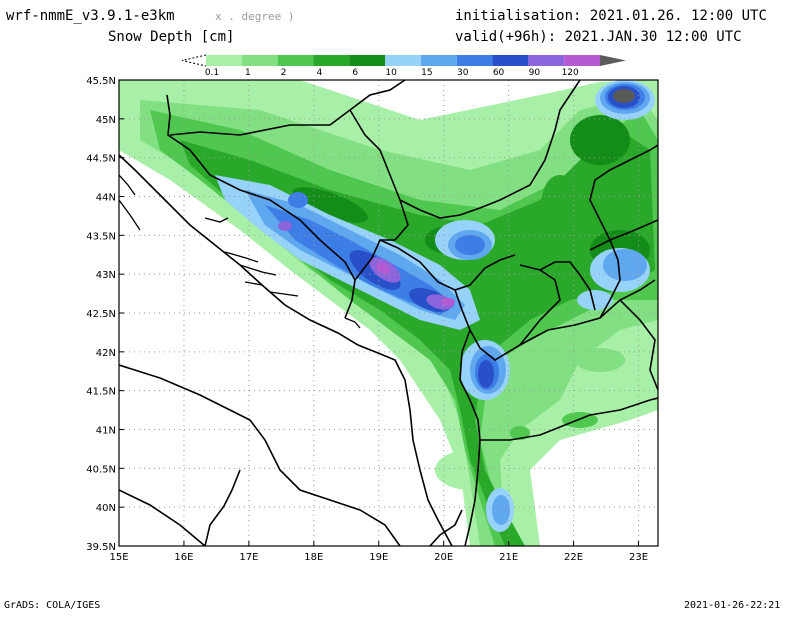 The width and height of the screenshot is (800, 618). What do you see at coordinates (508, 557) in the screenshot?
I see `lon-label: 21E` at bounding box center [508, 557].